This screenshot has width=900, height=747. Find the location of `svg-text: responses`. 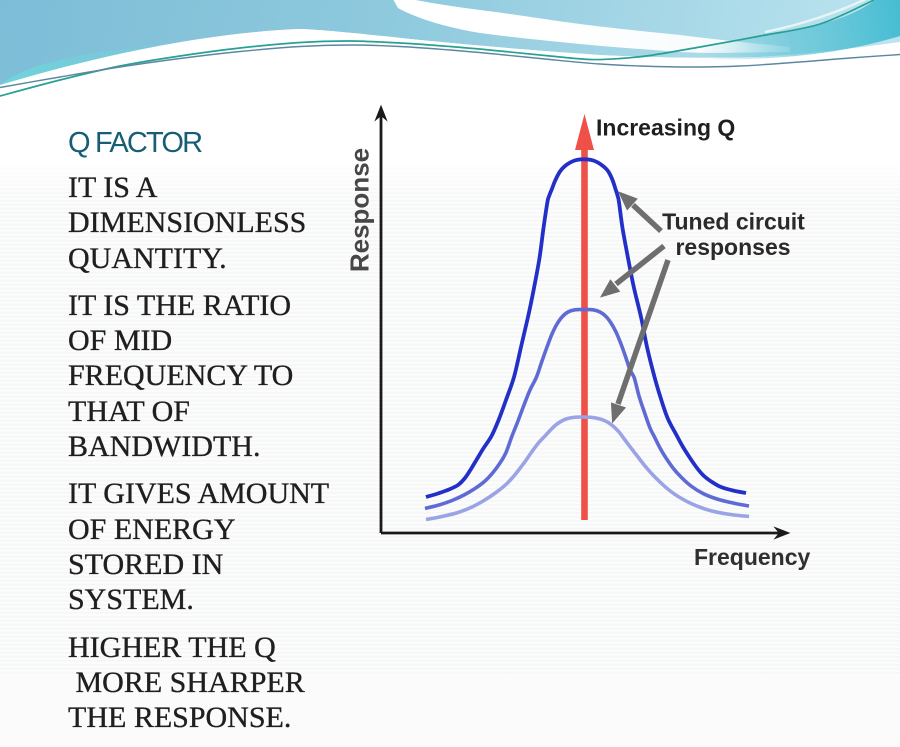

svg-text: responses is located at coordinates (732, 247).